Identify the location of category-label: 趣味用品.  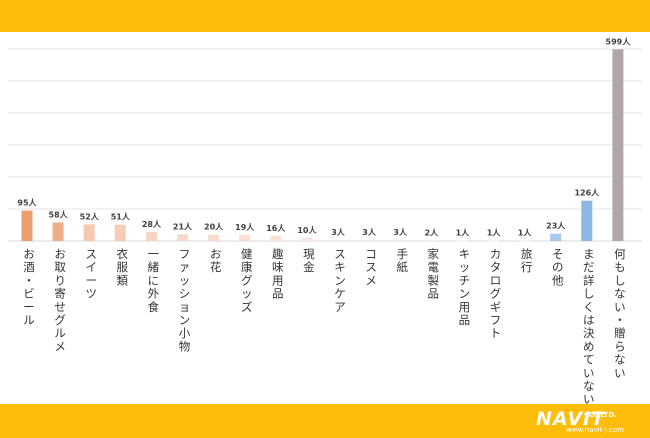
(278, 274).